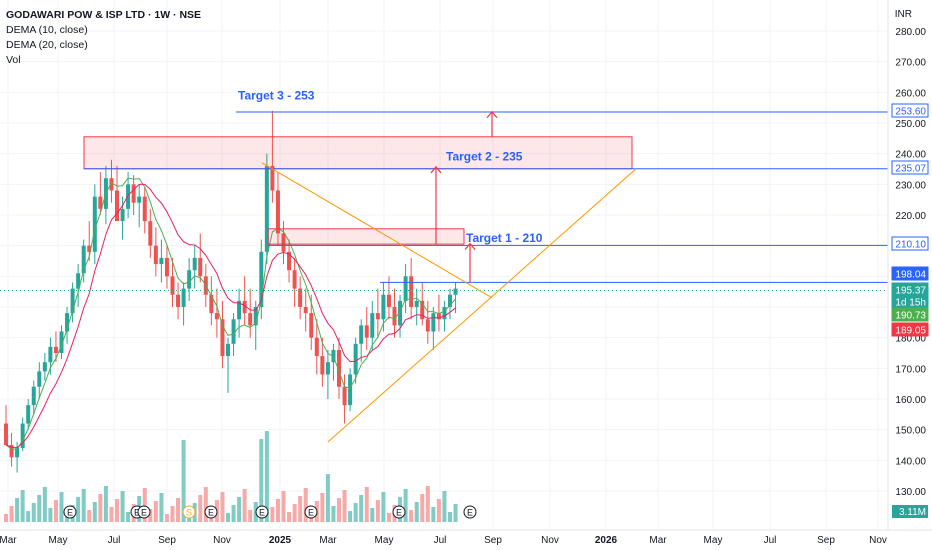 The image size is (932, 550). I want to click on event-marker-label: S, so click(189, 513).